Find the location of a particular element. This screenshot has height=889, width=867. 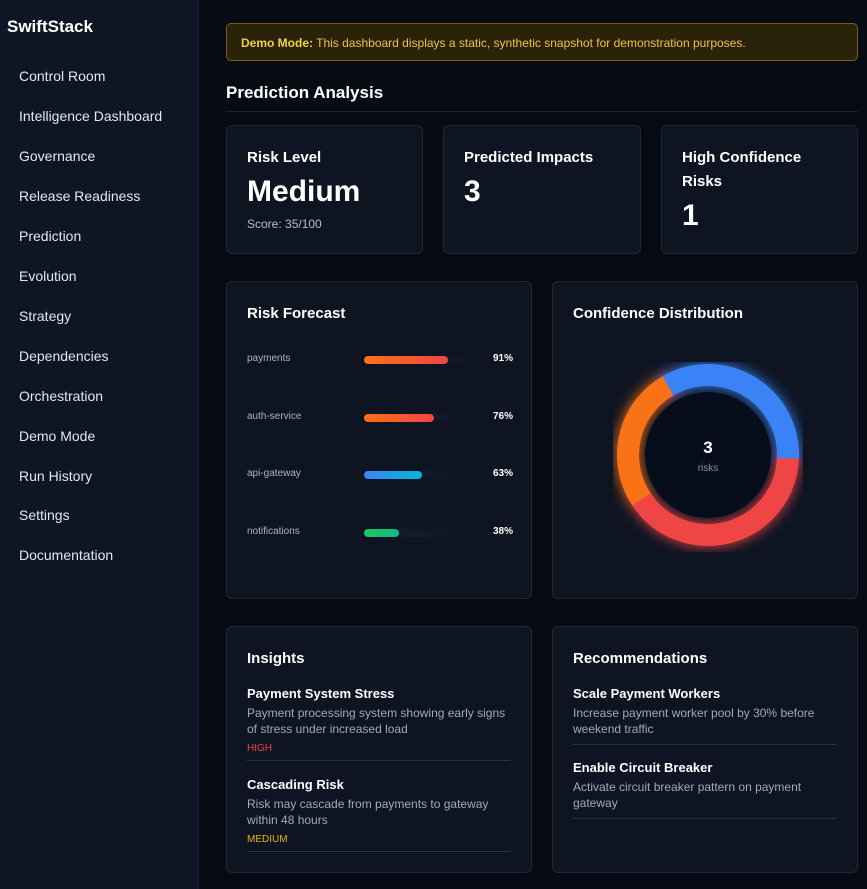

sidebar-item-strategy: Strategy is located at coordinates (45, 316).